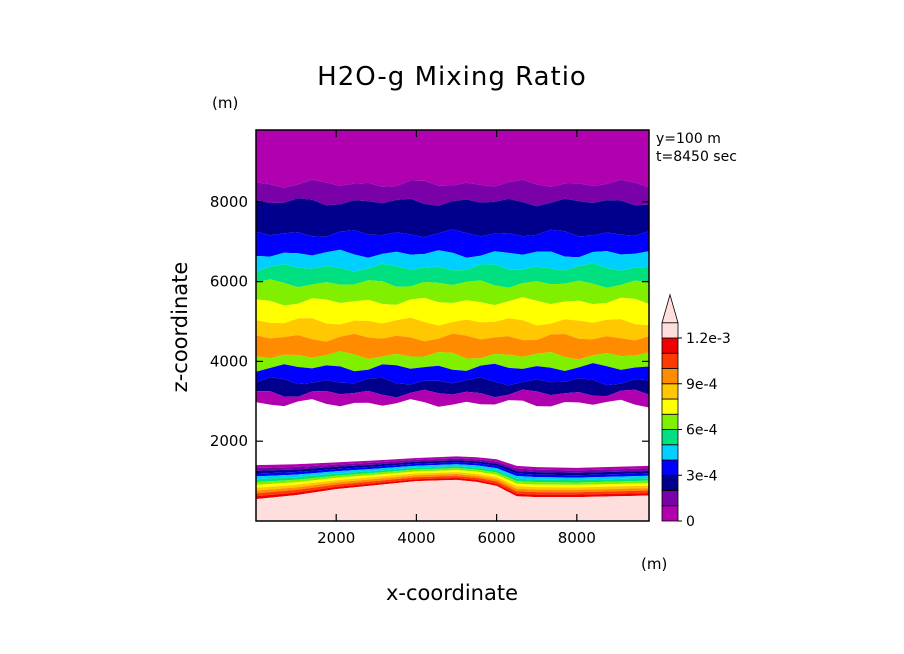  What do you see at coordinates (702, 431) in the screenshot?
I see `colorbar-tick-label: 6e-4` at bounding box center [702, 431].